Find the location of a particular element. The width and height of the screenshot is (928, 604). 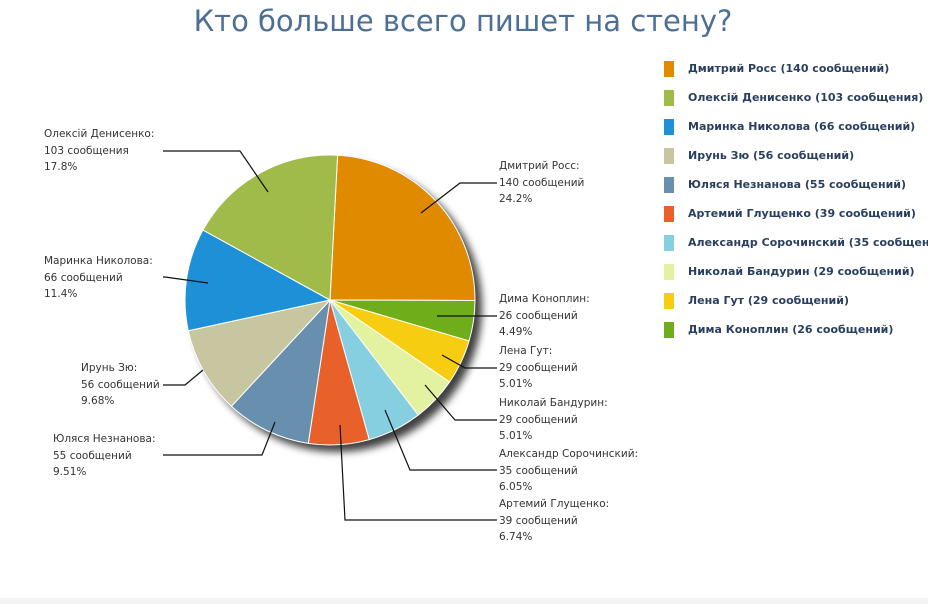

legend-label: Ирунь Зю (56 сообщений) is located at coordinates (771, 155).